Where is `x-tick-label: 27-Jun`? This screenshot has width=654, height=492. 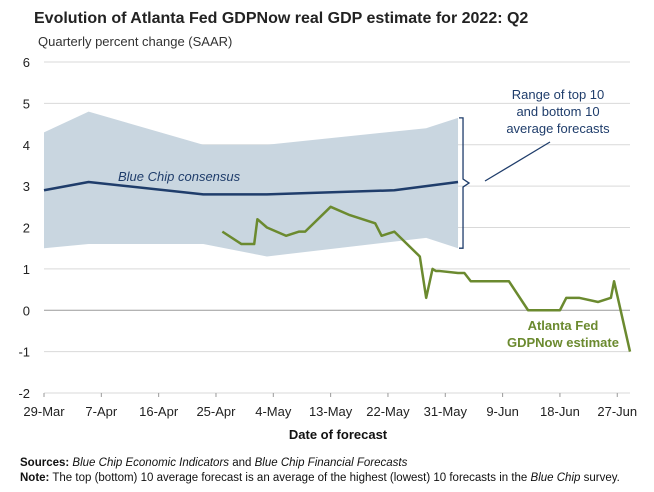 x-tick-label: 27-Jun is located at coordinates (617, 411).